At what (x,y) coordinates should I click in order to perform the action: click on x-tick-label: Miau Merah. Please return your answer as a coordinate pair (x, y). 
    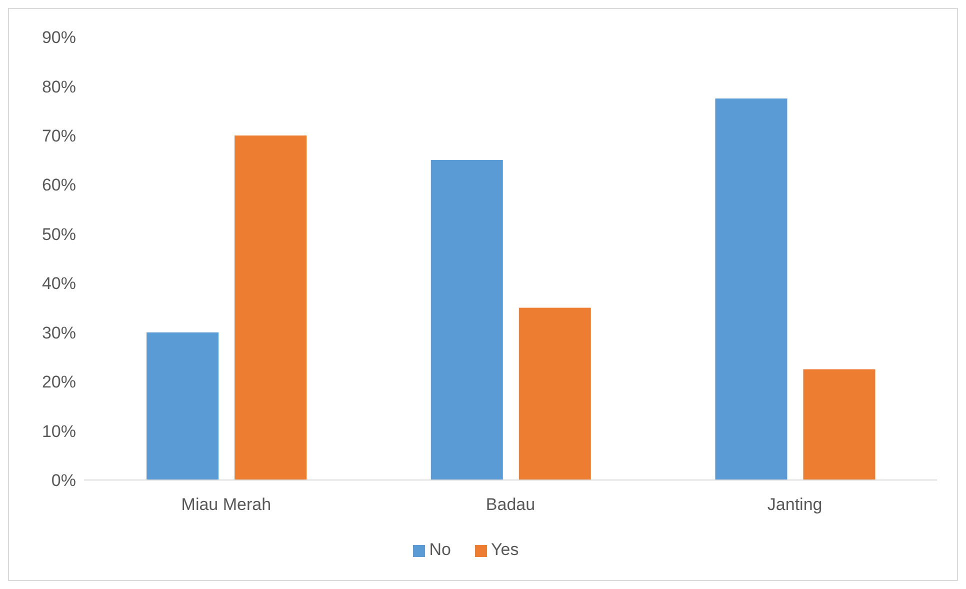
    Looking at the image, I should click on (226, 504).